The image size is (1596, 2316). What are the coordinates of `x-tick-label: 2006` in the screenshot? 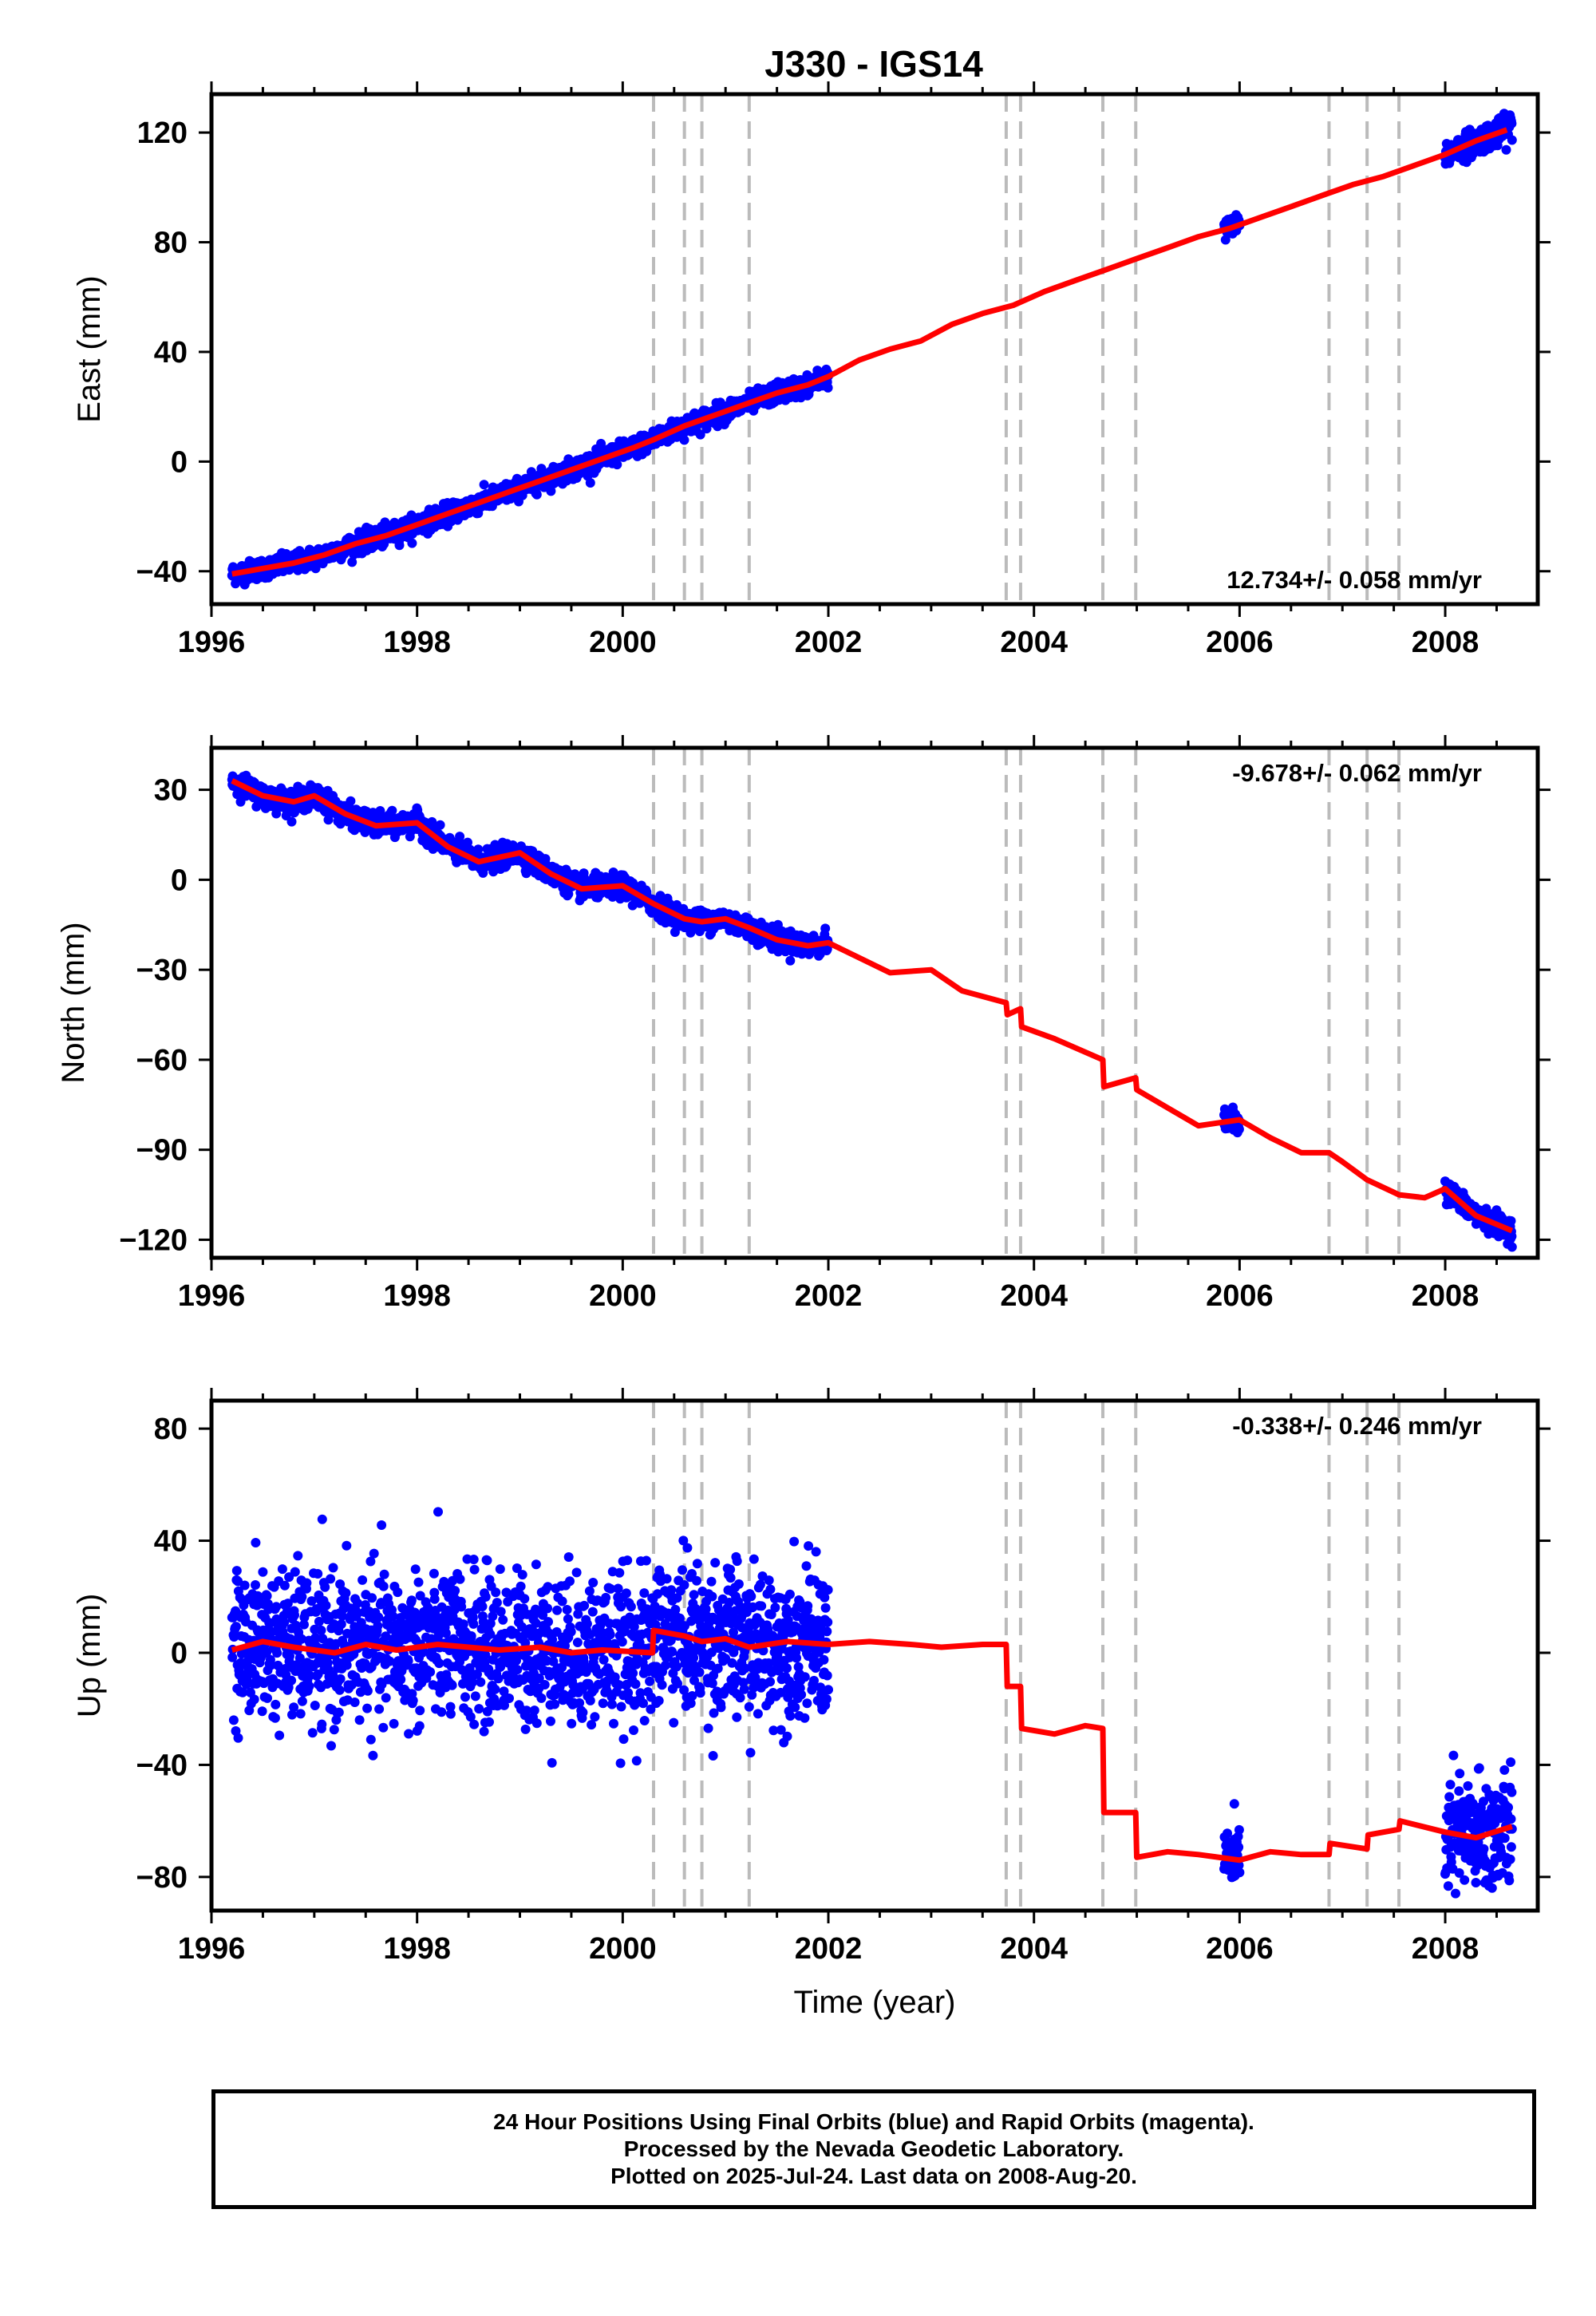 It's located at (1240, 642).